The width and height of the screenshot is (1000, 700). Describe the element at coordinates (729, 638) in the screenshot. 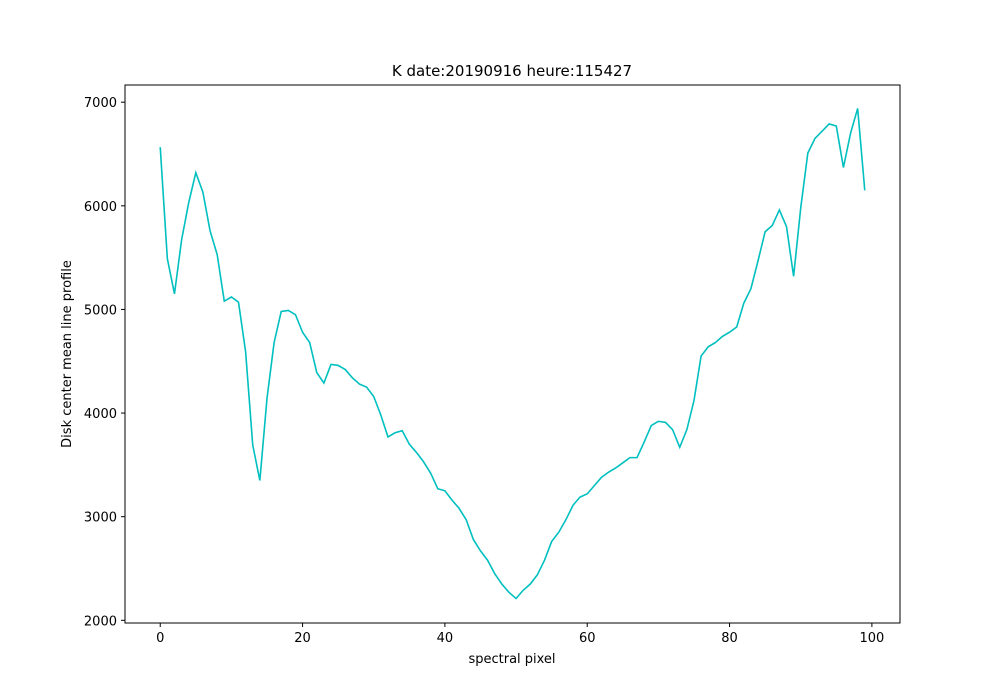

I see `x-tick-label: 80` at that location.